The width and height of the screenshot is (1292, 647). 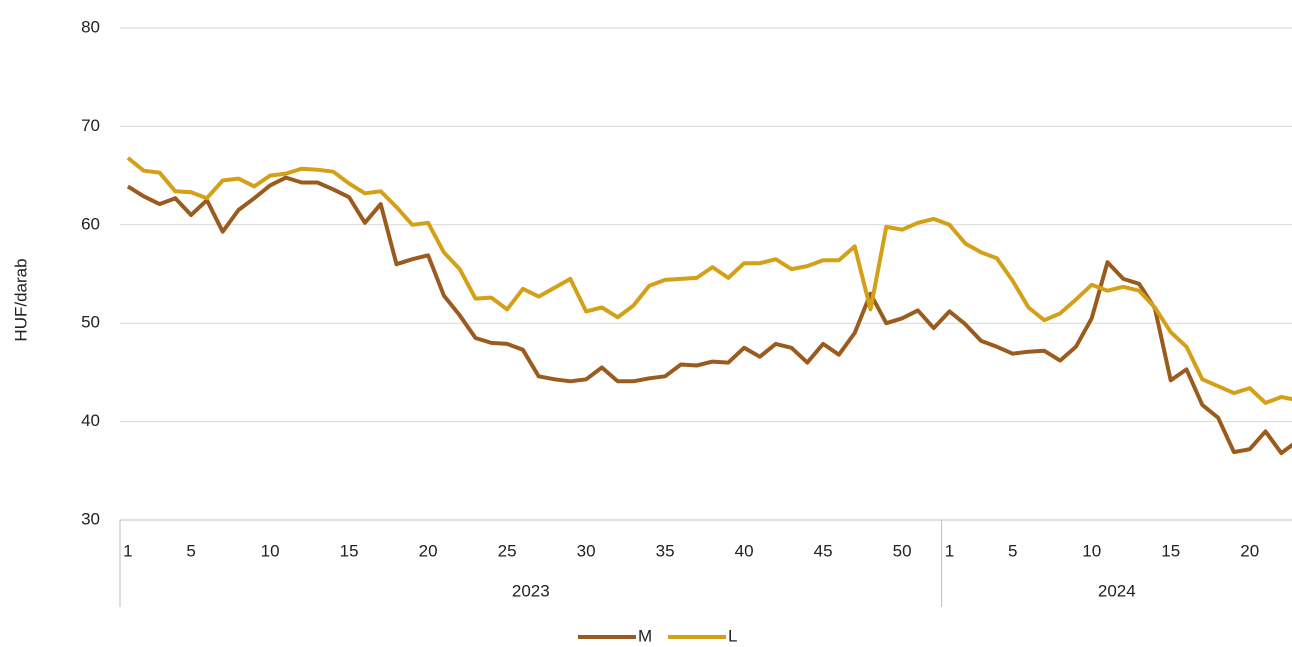 I want to click on legend-label: L, so click(x=732, y=635).